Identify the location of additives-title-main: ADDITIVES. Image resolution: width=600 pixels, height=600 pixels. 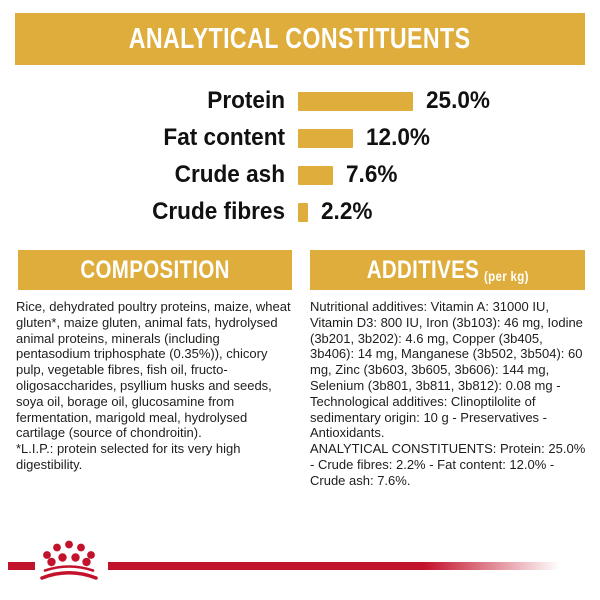
(422, 269).